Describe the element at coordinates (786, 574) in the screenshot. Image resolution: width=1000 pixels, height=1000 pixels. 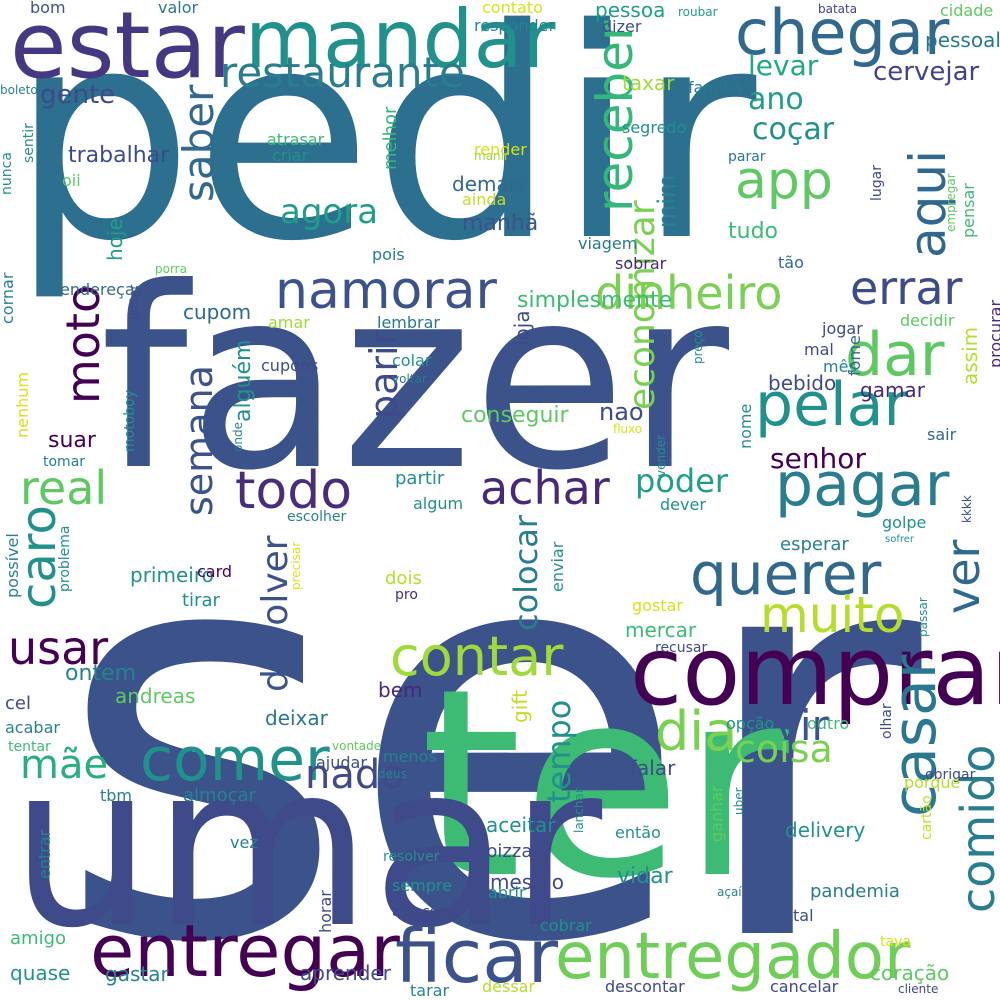
I see `word-querer: querer` at that location.